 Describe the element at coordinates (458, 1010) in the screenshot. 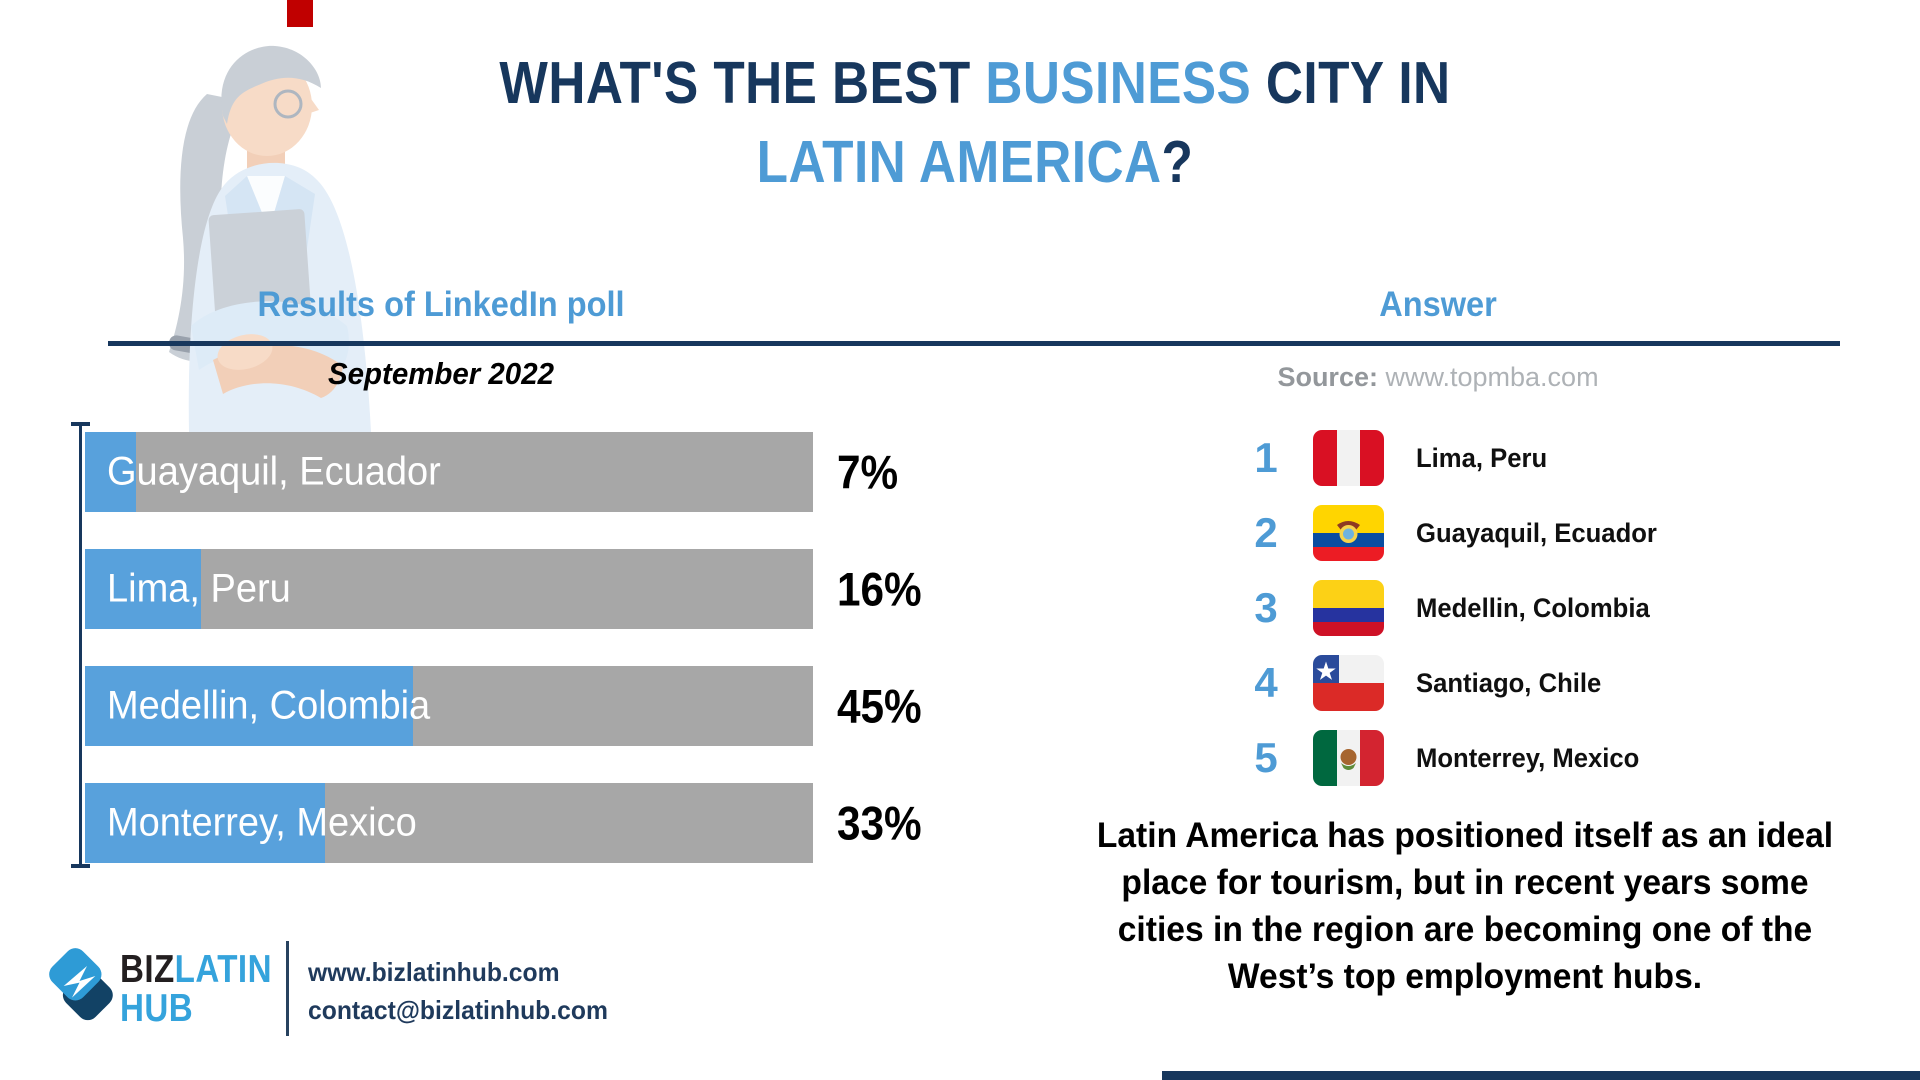

I see `email-text: contact@bizlatinhub.com` at that location.